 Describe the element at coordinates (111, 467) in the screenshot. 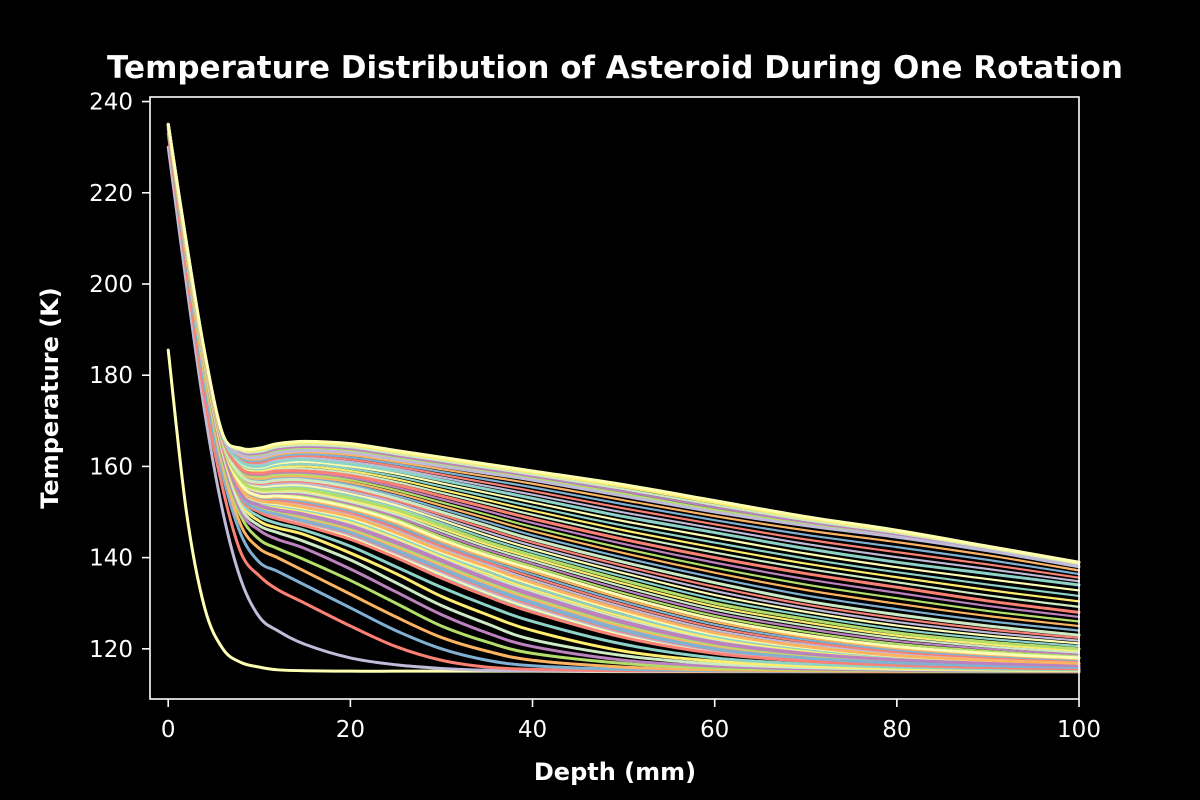

I see `y-tick-label: 160` at that location.